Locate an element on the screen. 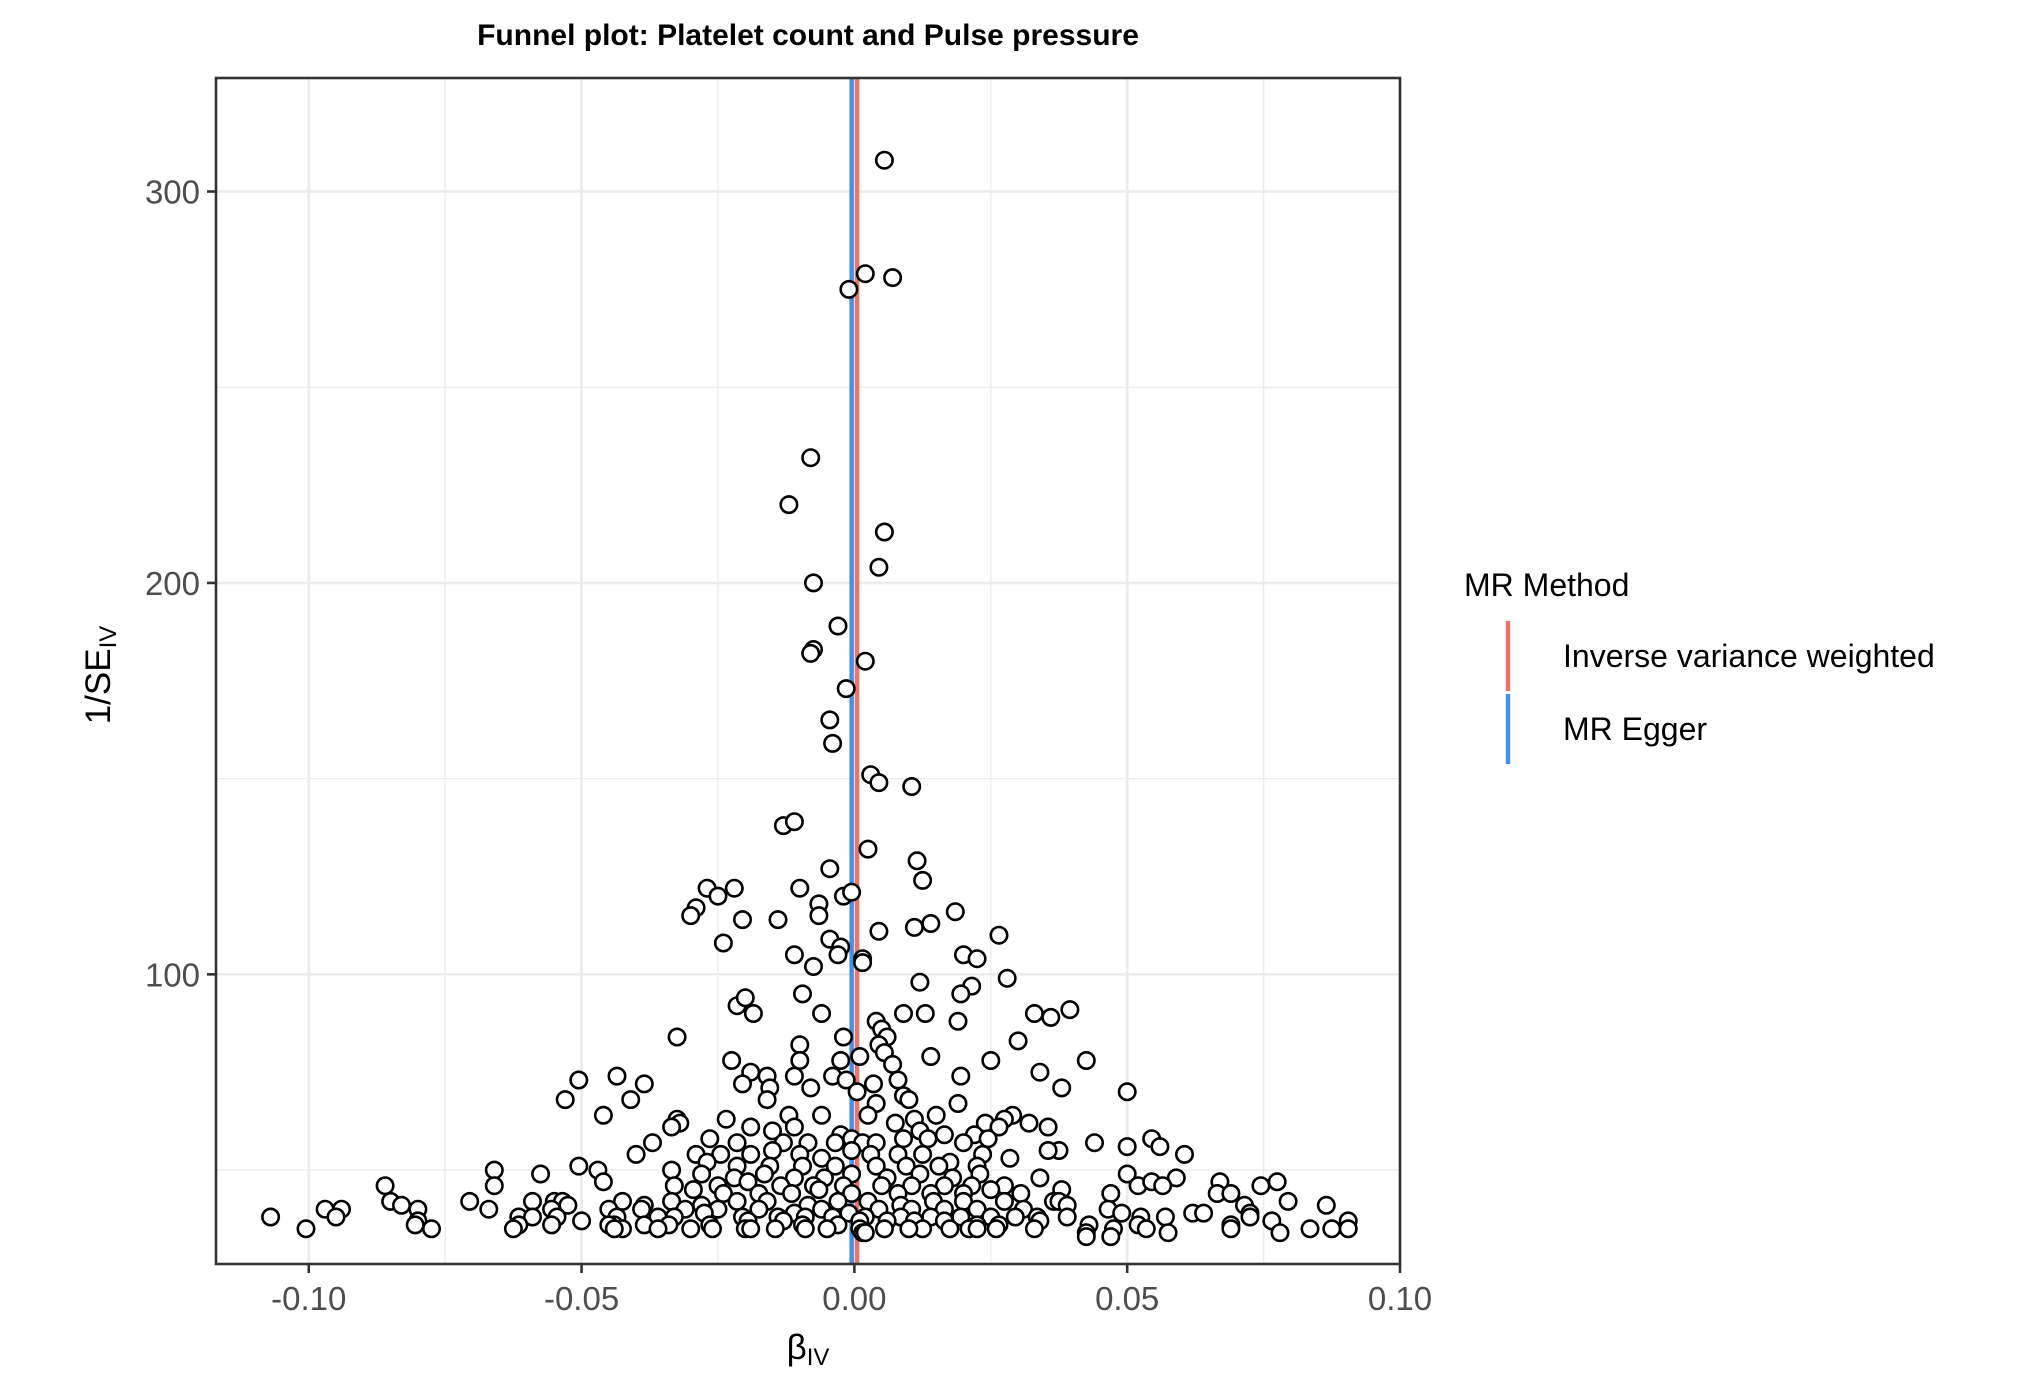 This screenshot has height=1374, width=2032. x-axis-title-subscript: IV is located at coordinates (818, 1357).